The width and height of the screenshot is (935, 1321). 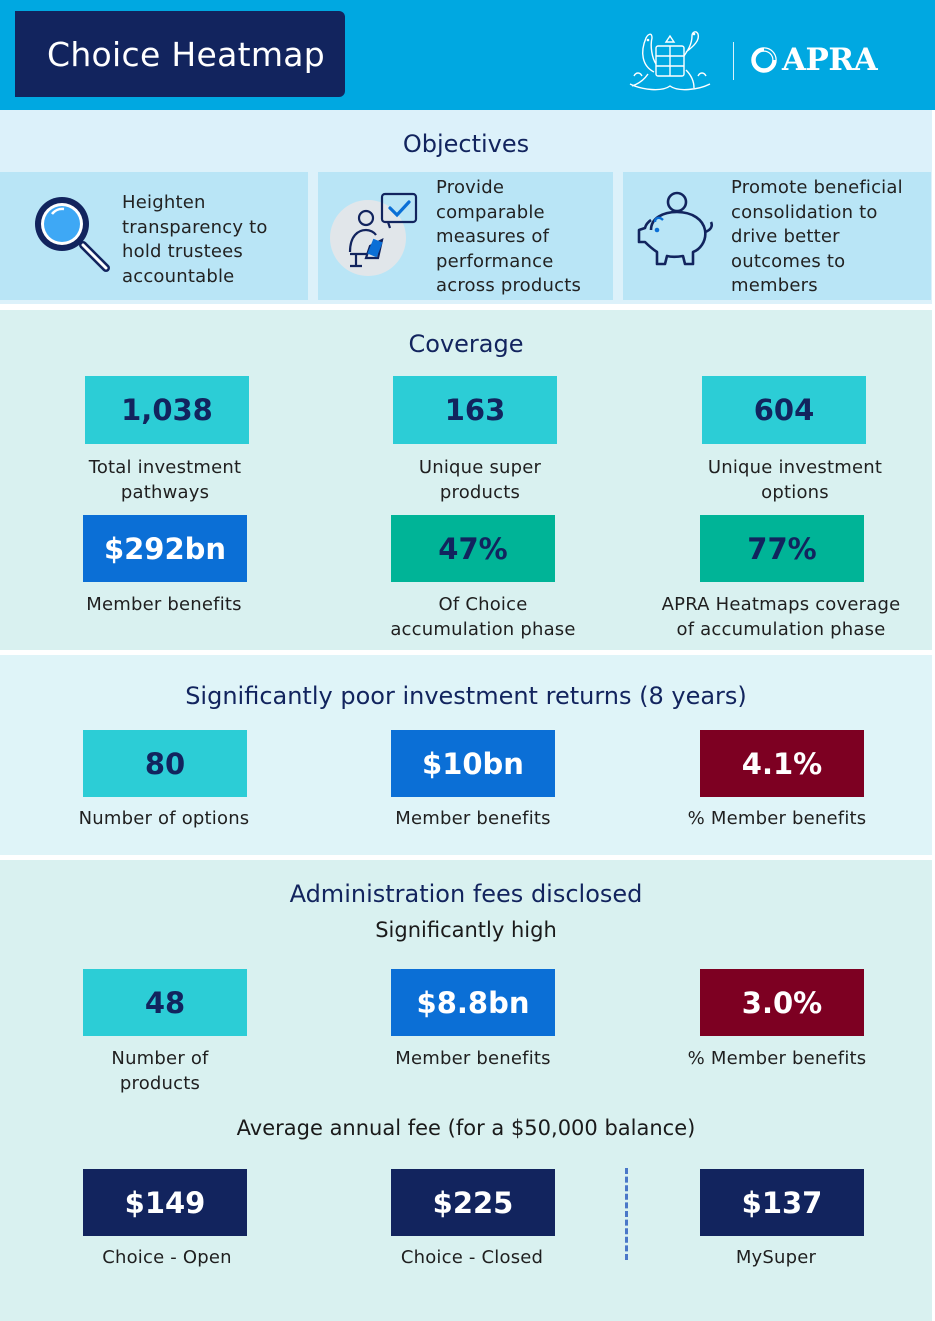 What do you see at coordinates (490, 212) in the screenshot?
I see `objective-line: comparable` at bounding box center [490, 212].